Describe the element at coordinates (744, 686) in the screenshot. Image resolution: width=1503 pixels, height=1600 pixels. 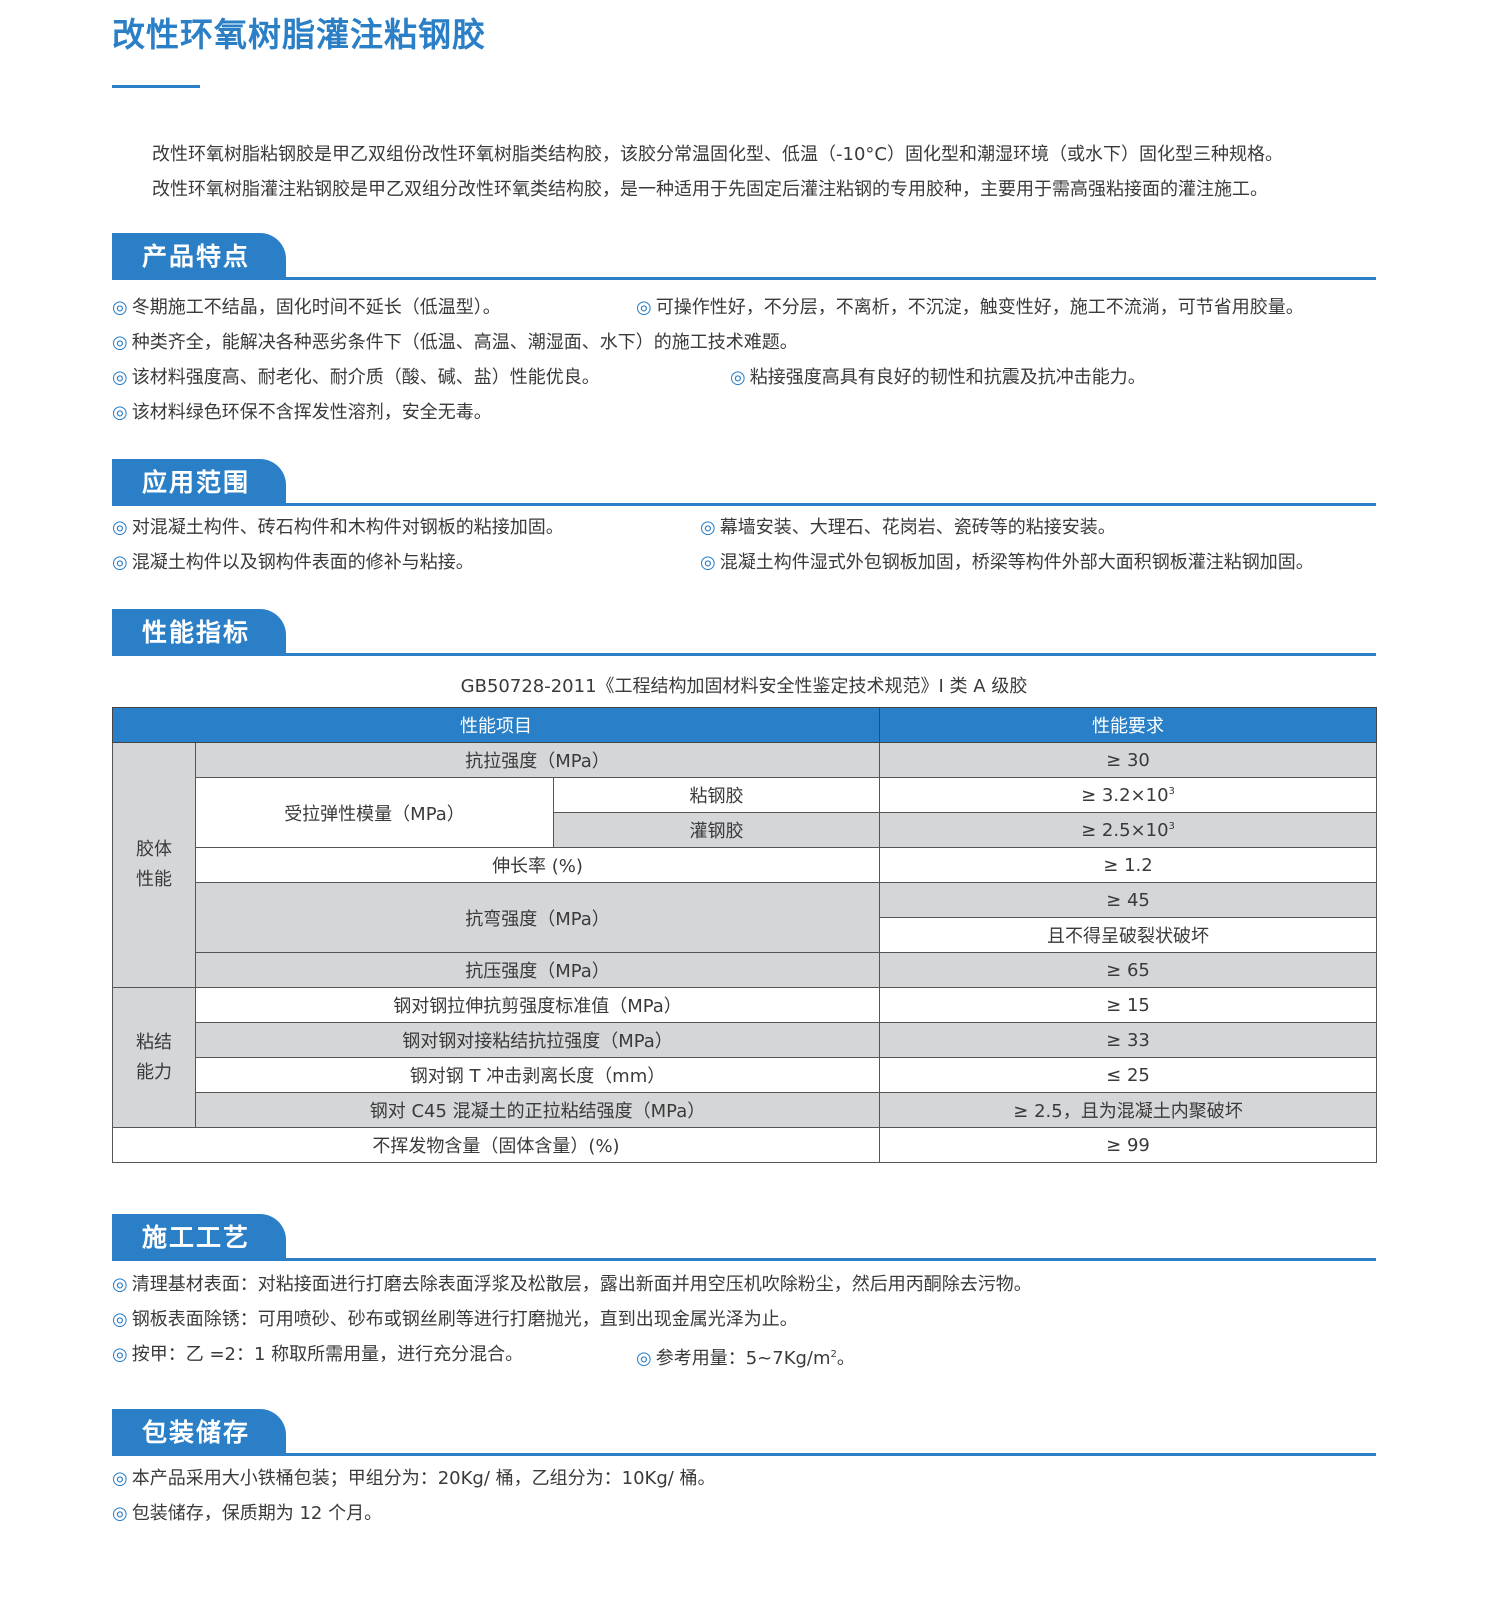
I see `table-caption: GB50728-2011《工程结构加固材料安全性鉴定技术规范》I 类 A 级胶` at that location.